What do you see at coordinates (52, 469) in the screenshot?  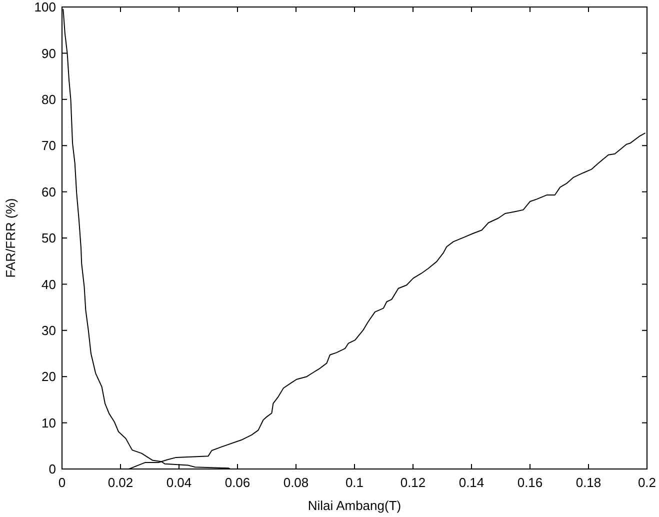 I see `y-tick-label: 0` at bounding box center [52, 469].